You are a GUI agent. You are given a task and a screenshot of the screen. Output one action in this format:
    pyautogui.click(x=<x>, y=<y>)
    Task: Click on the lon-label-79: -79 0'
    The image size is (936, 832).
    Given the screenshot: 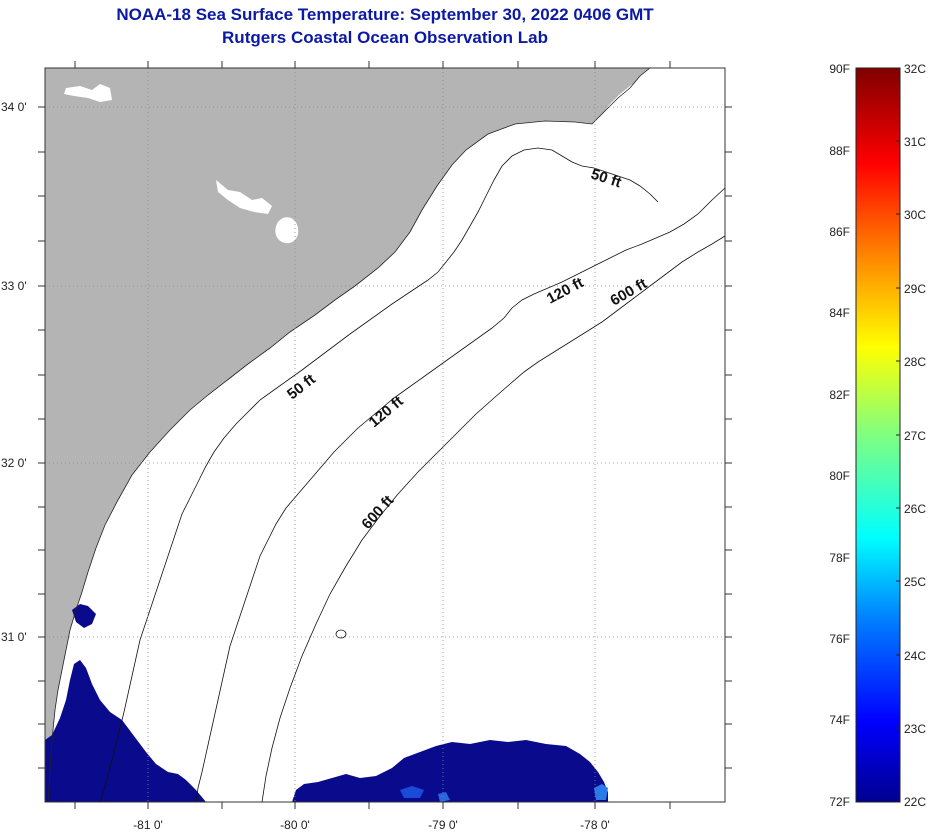 What is the action you would take?
    pyautogui.click(x=443, y=825)
    